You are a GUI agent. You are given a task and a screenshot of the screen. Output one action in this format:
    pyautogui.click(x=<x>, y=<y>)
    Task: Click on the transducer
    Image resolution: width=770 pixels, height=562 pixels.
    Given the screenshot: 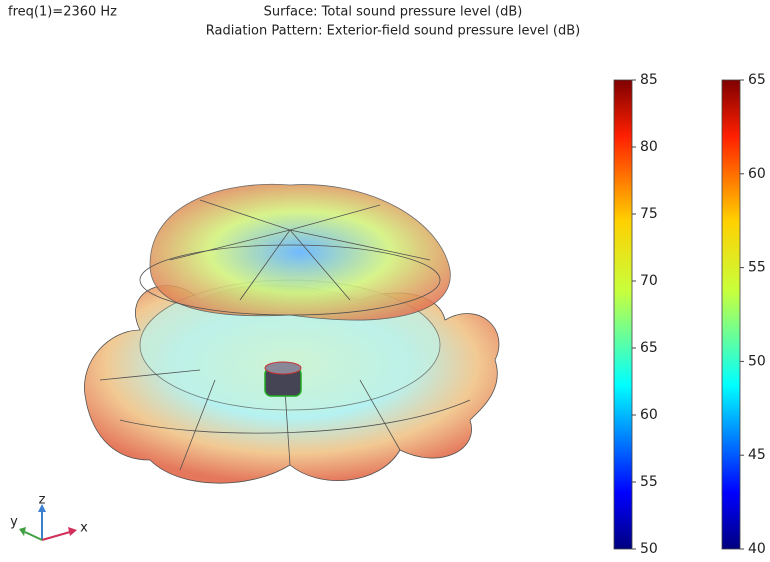 What is the action you would take?
    pyautogui.click(x=283, y=379)
    